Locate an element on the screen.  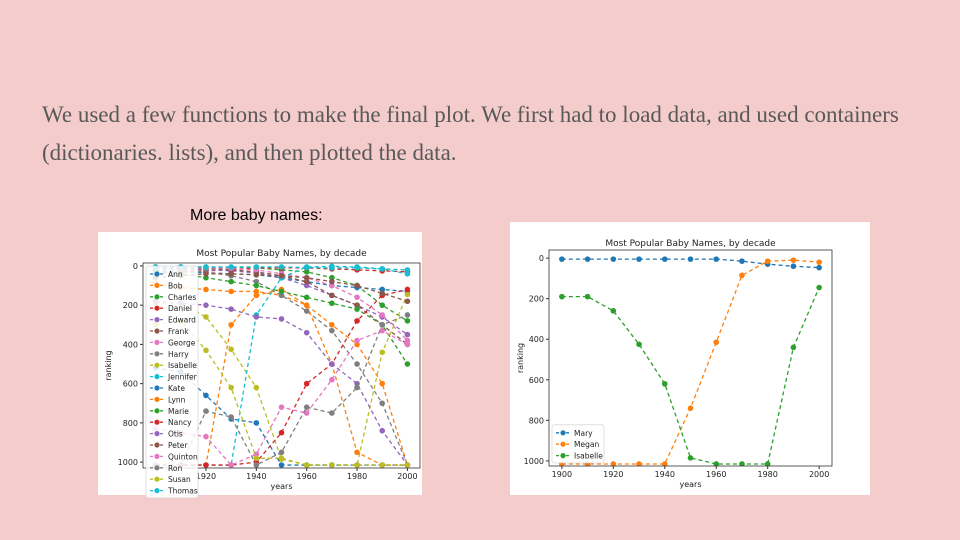
y-tick-label: 0 is located at coordinates (135, 266).